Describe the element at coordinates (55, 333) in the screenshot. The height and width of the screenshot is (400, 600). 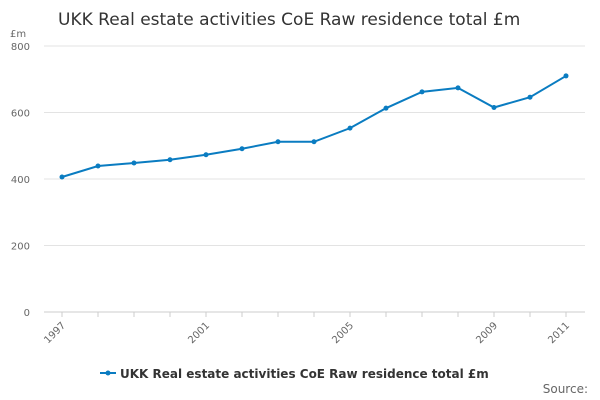
I see `x-tick-label: 1997` at that location.